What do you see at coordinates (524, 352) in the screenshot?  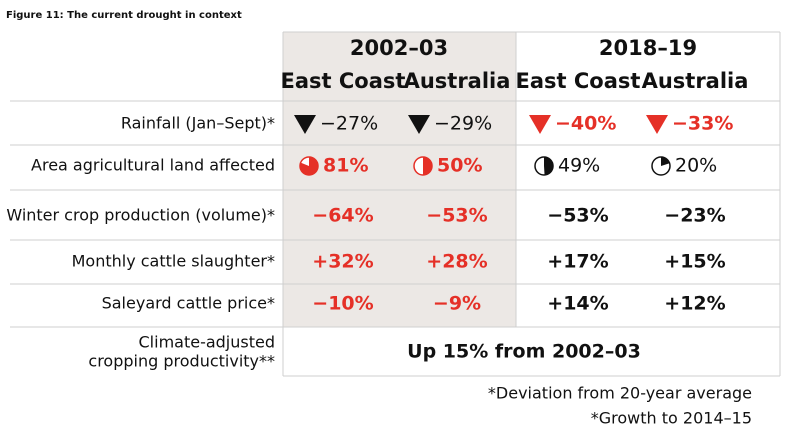 I see `summary-value: Up 15% from 2002–03` at bounding box center [524, 352].